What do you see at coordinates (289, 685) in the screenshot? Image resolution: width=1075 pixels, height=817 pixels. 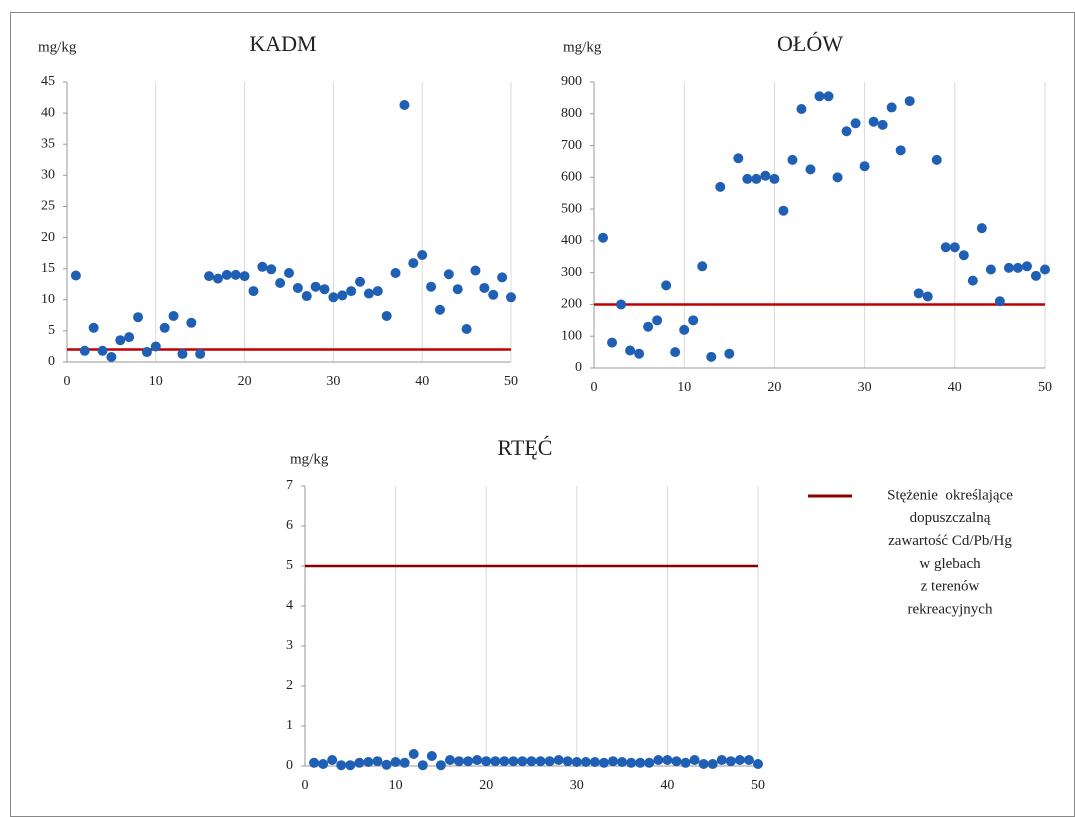 I see `y-tick-label: 2` at bounding box center [289, 685].